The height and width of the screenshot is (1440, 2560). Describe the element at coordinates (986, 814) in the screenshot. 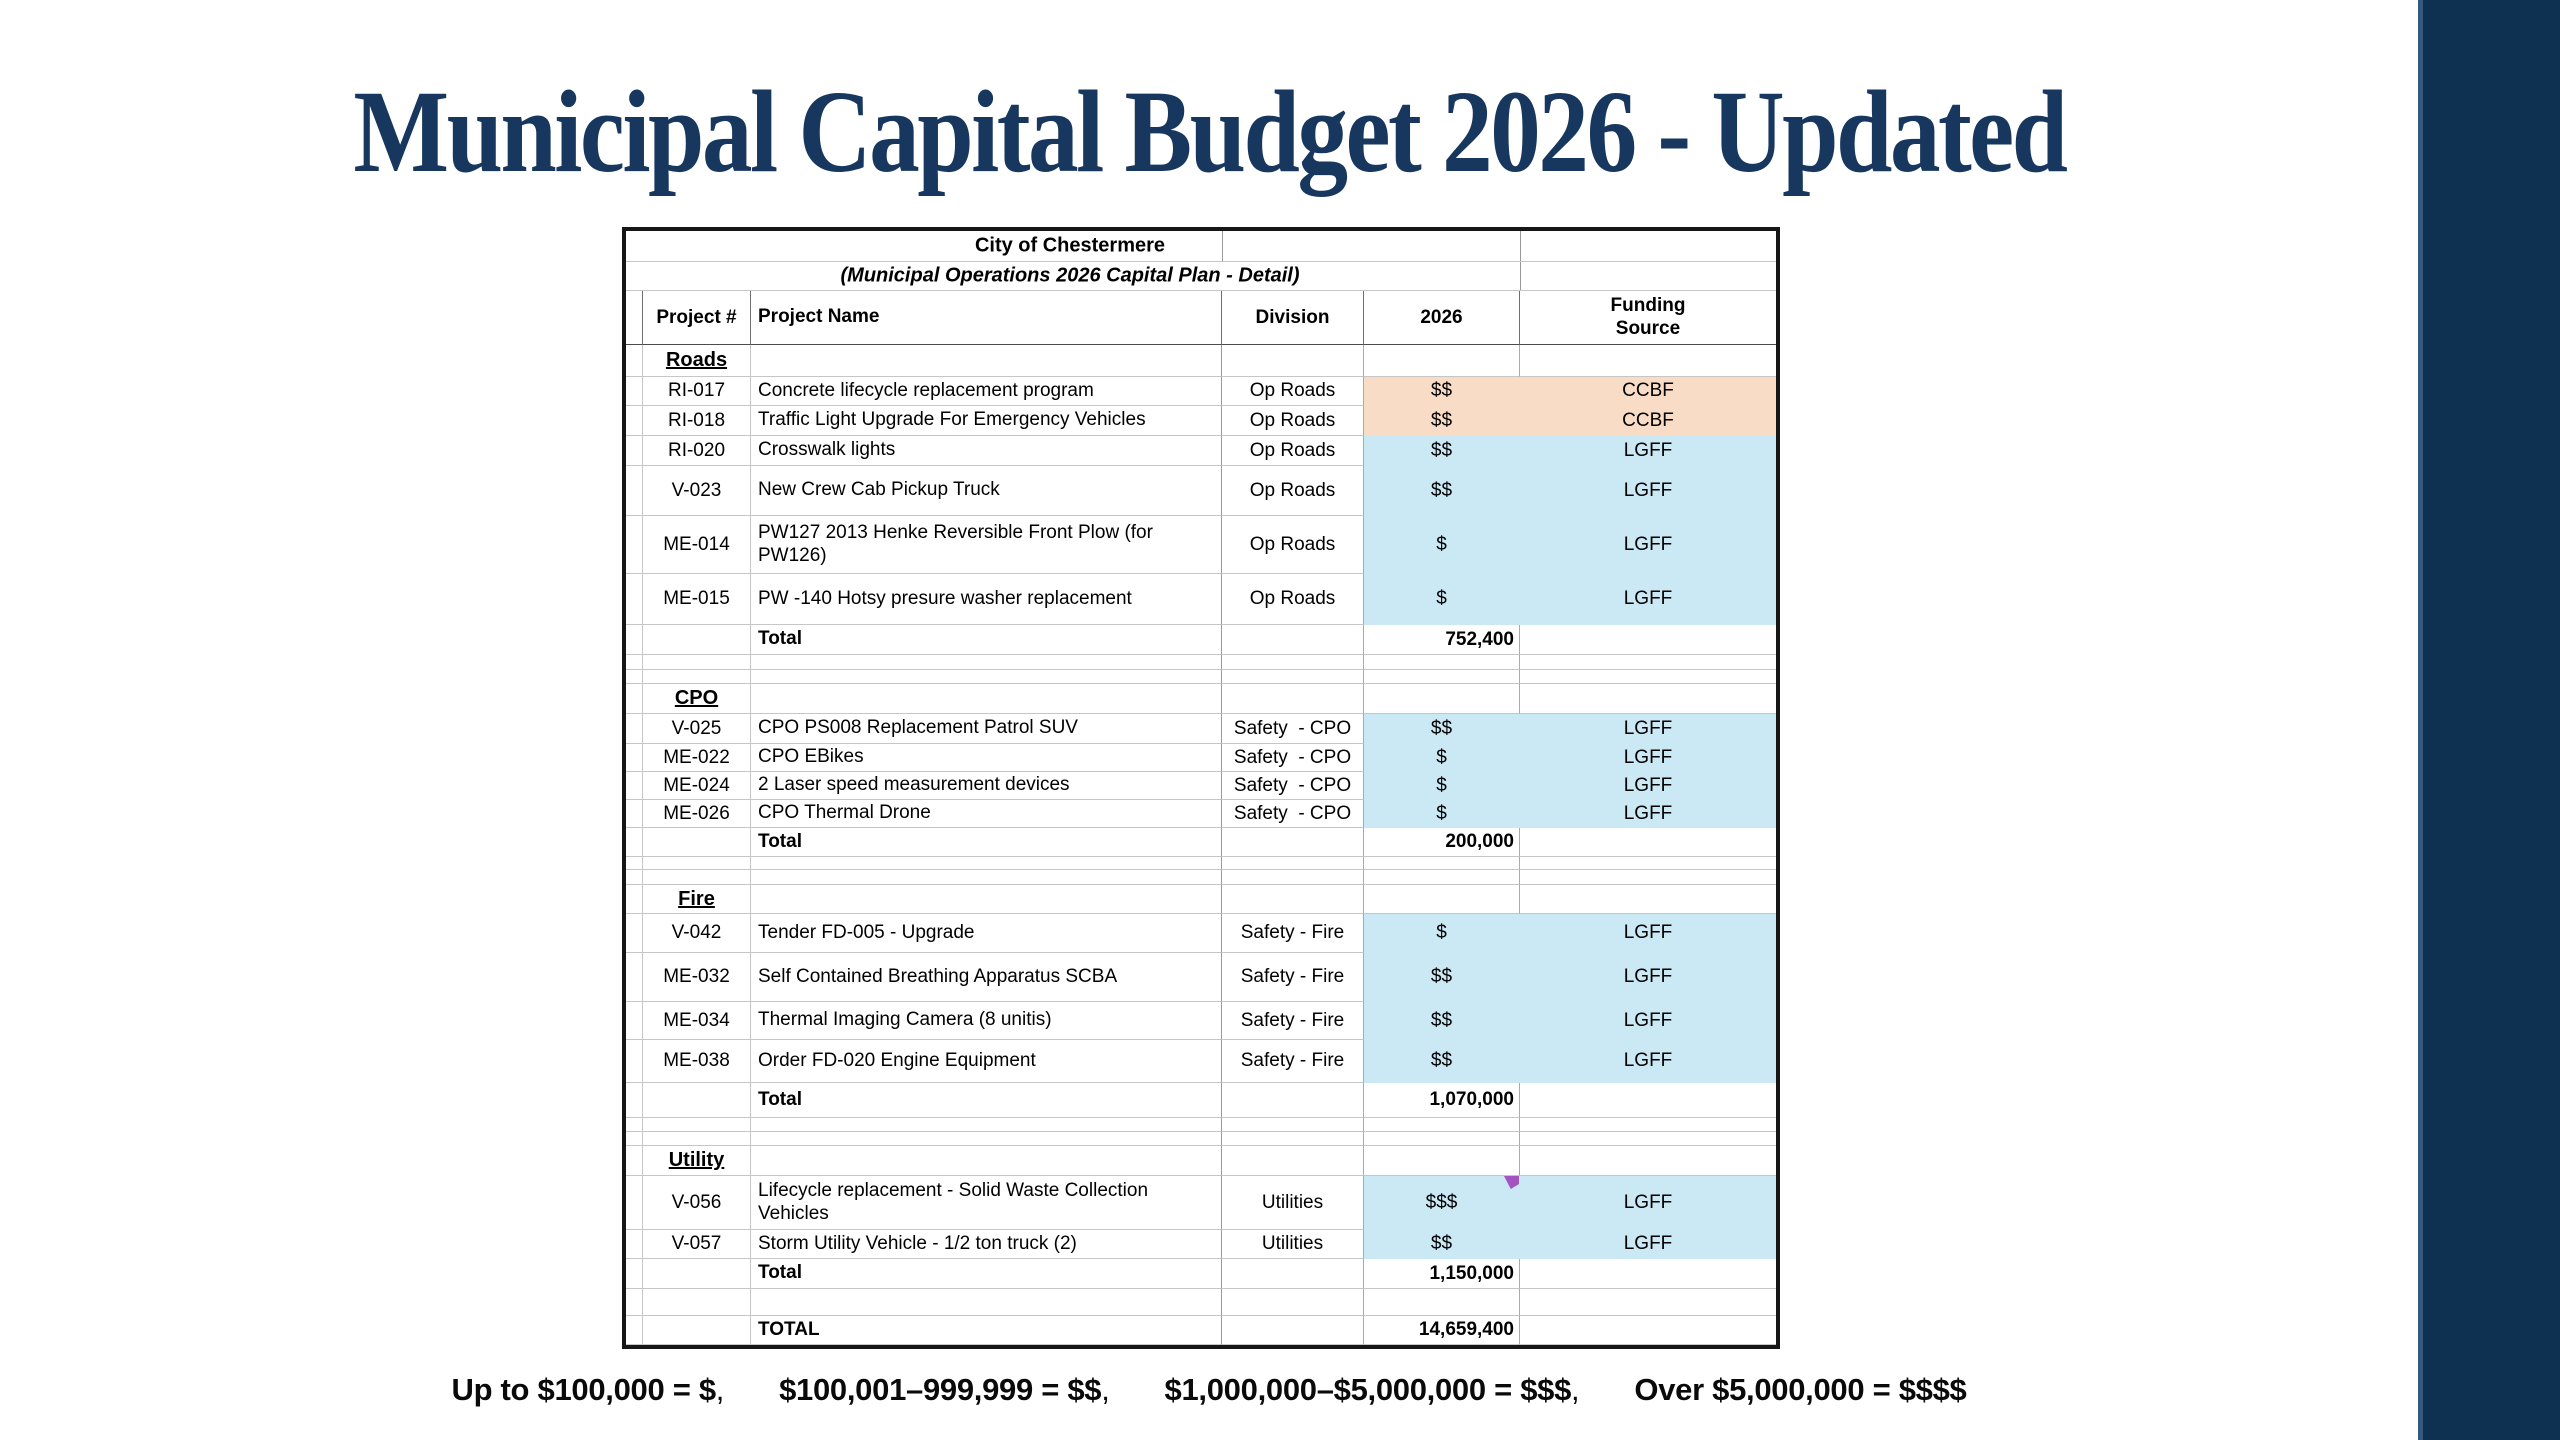

I see `project-name-cell: CPO Thermal Drone` at that location.